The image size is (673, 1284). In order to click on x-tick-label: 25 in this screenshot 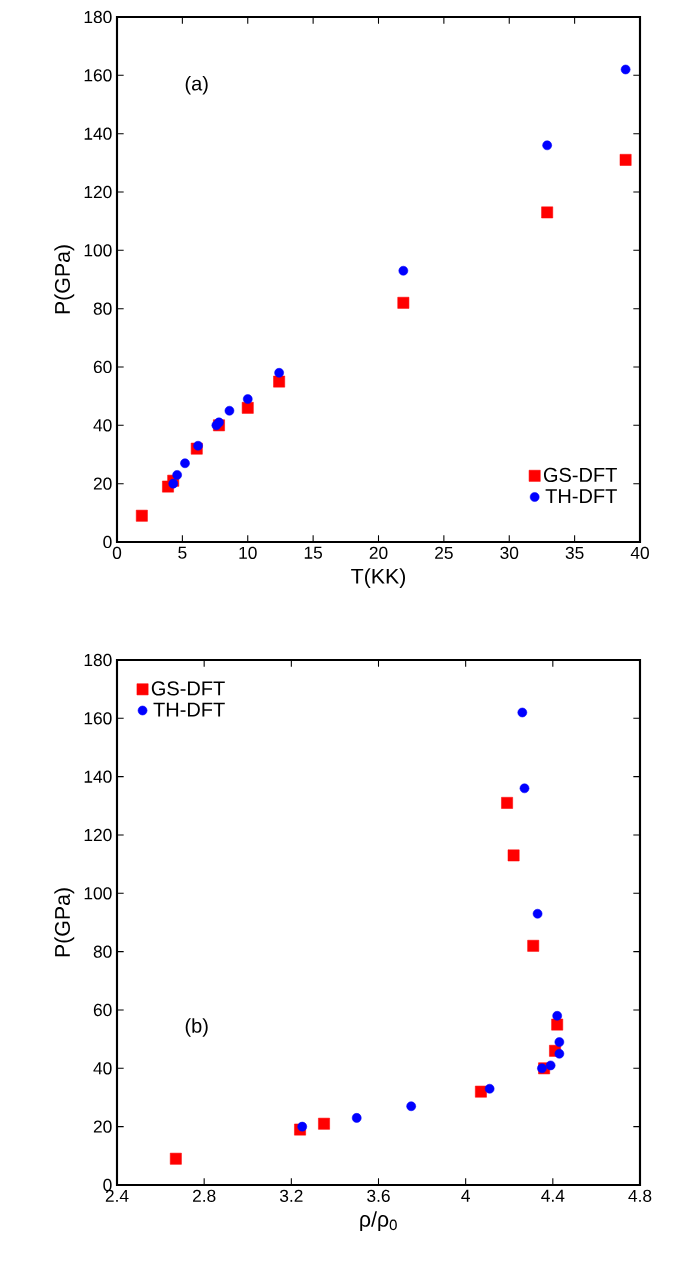, I will do `click(444, 552)`.